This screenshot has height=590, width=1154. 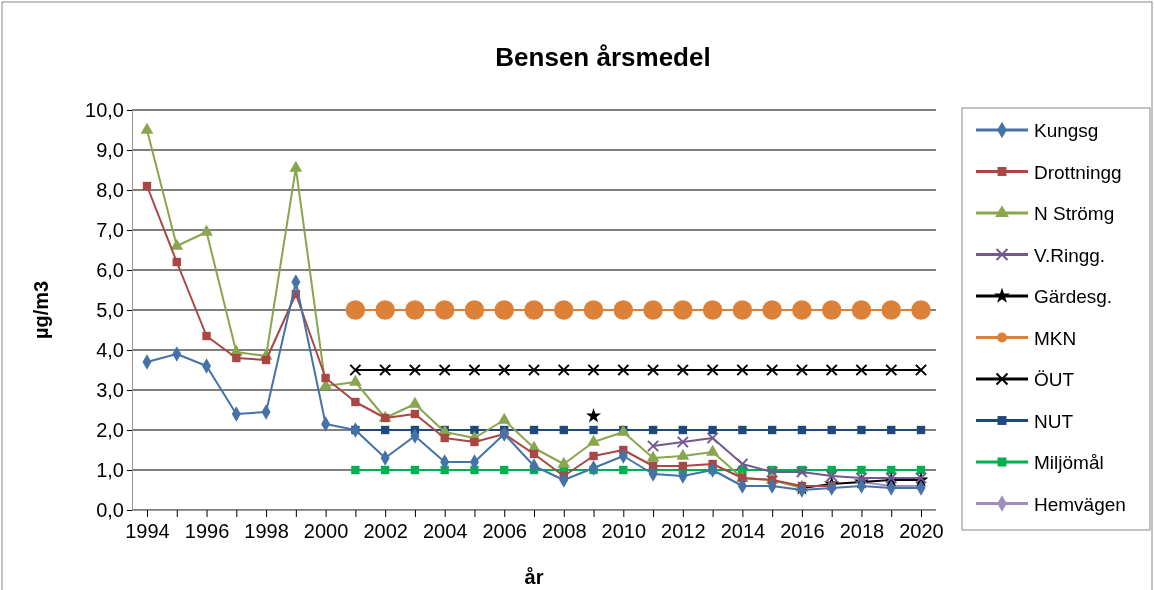 I want to click on x-tick-label: 2004, so click(x=445, y=531).